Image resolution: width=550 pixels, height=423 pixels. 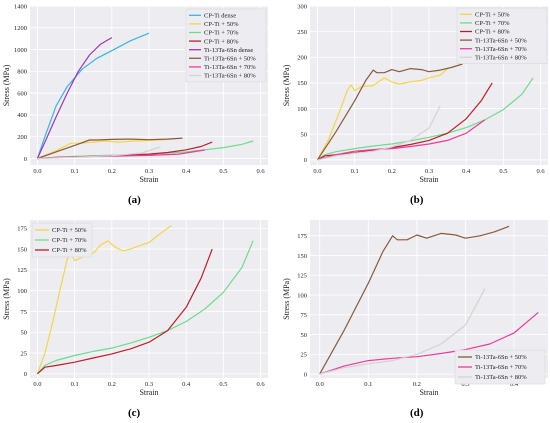 What do you see at coordinates (302, 32) in the screenshot?
I see `y-tick-label: 250` at bounding box center [302, 32].